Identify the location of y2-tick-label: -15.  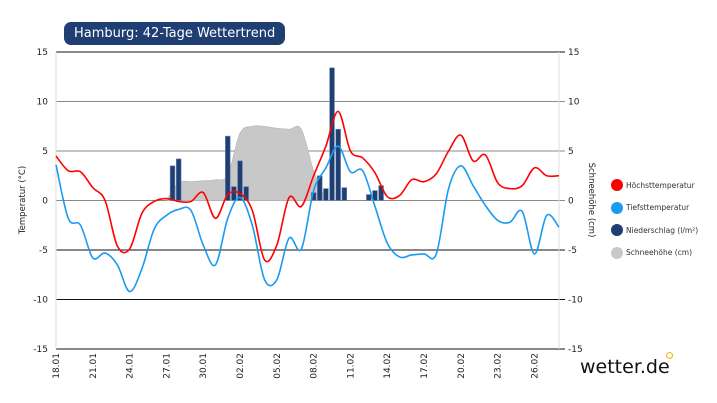
(575, 350).